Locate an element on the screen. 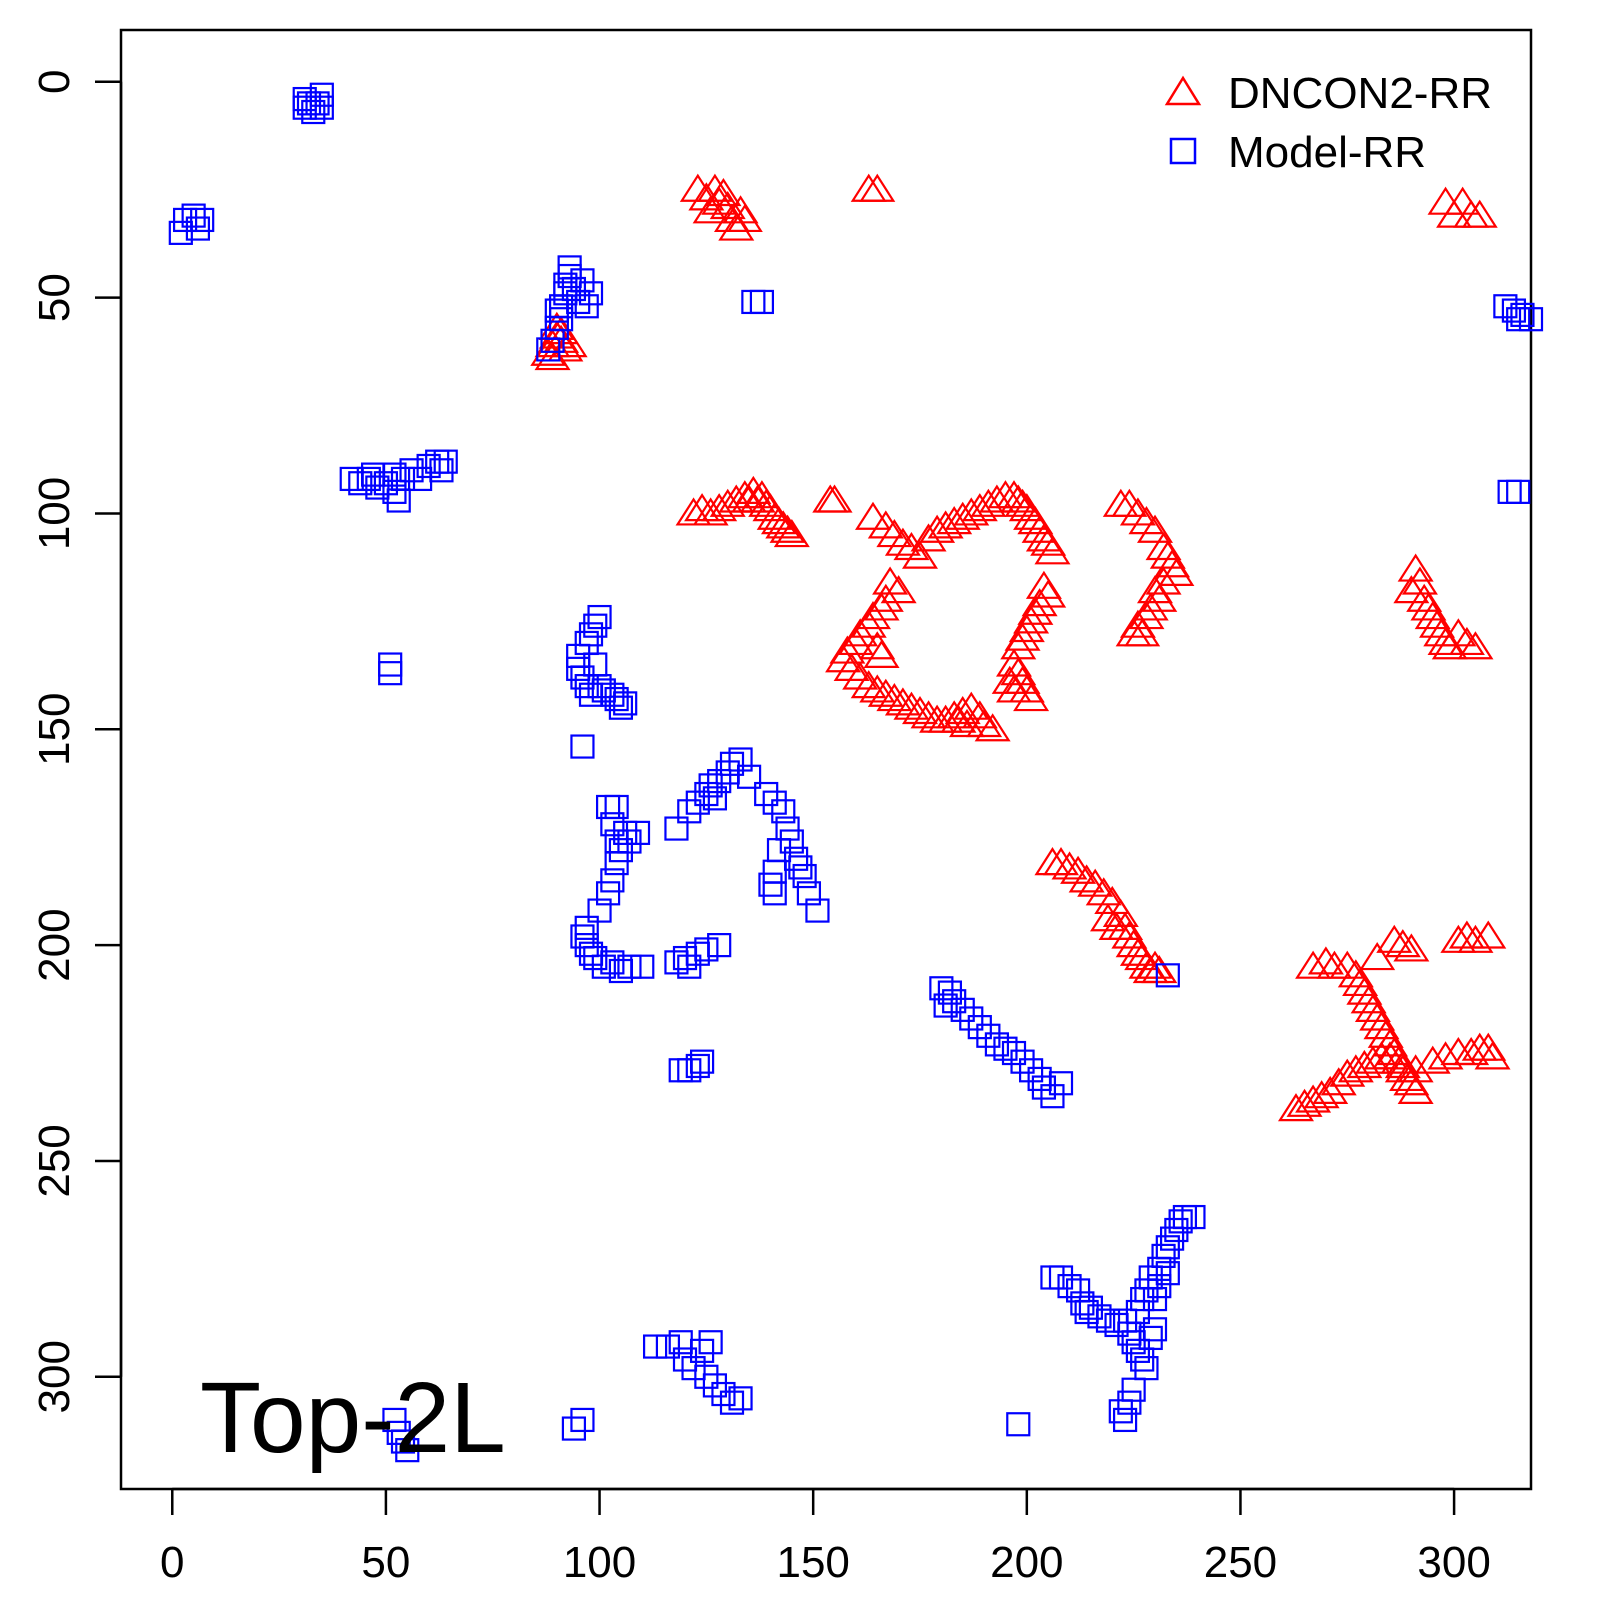 The width and height of the screenshot is (1600, 1600). legend-label-dncon2-rr: DNCON2-RR is located at coordinates (1360, 93).